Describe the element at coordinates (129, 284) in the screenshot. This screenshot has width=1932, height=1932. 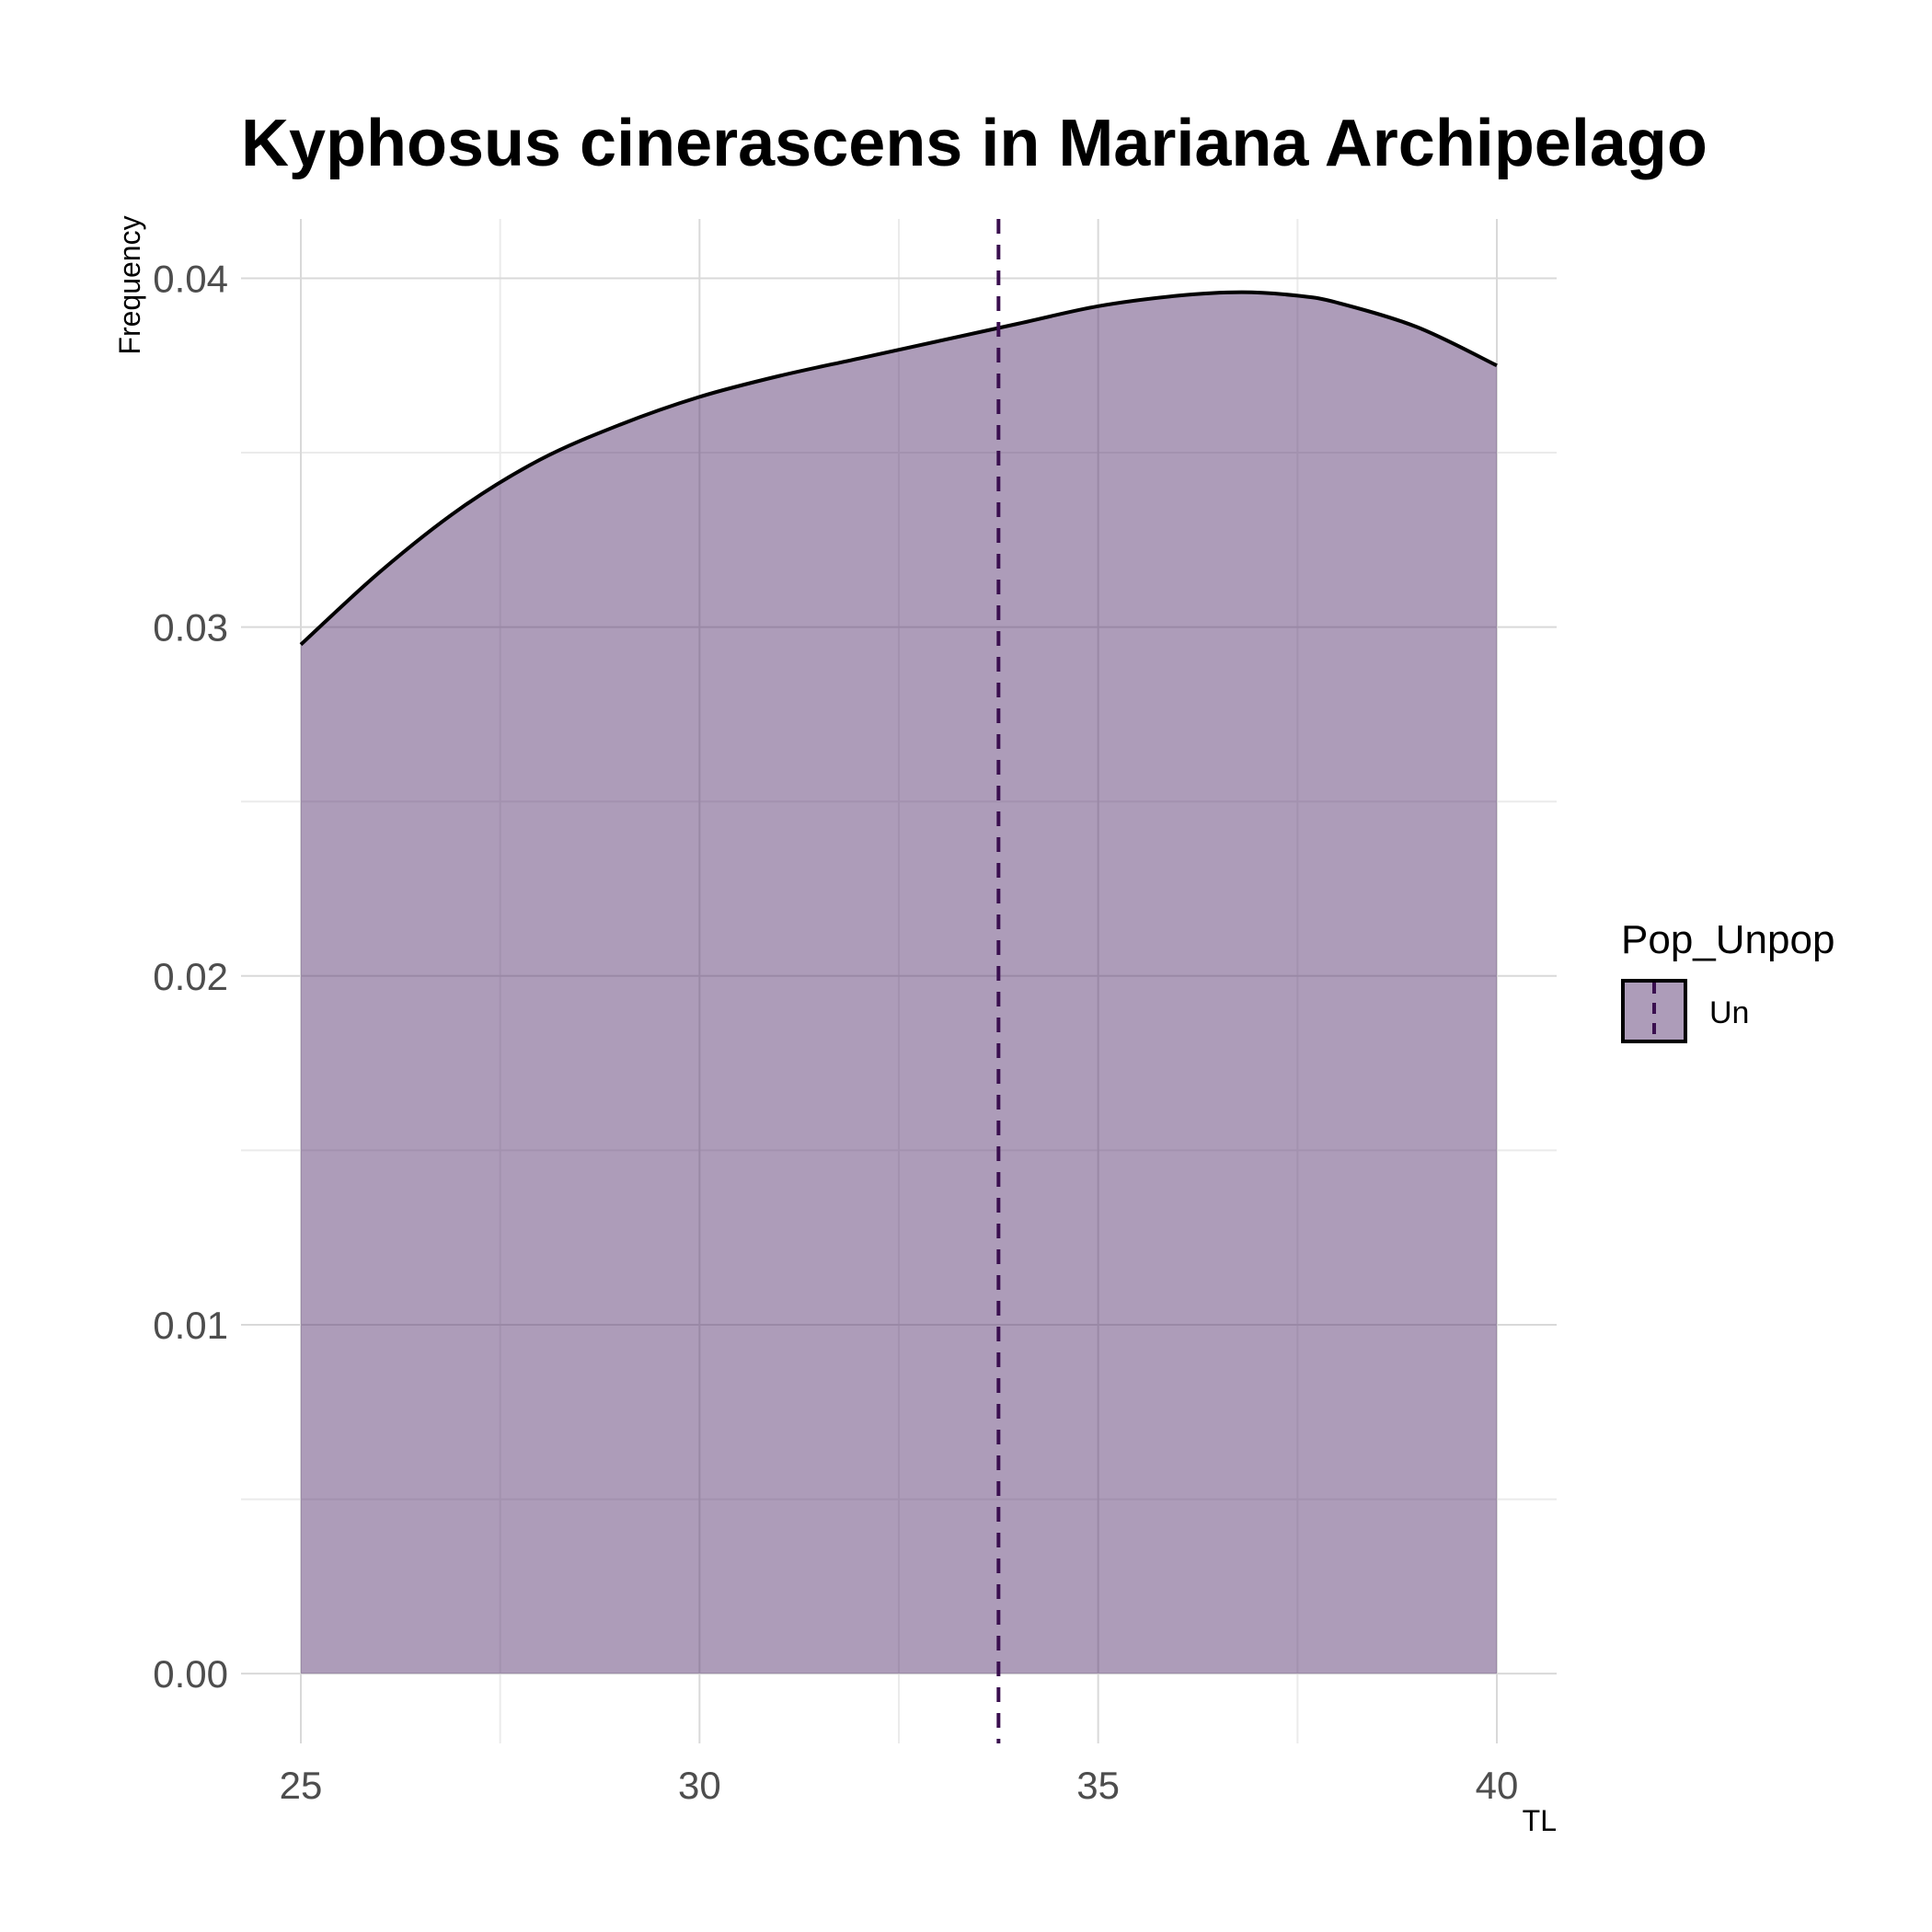
I see `y-axis-label: Frequency` at that location.